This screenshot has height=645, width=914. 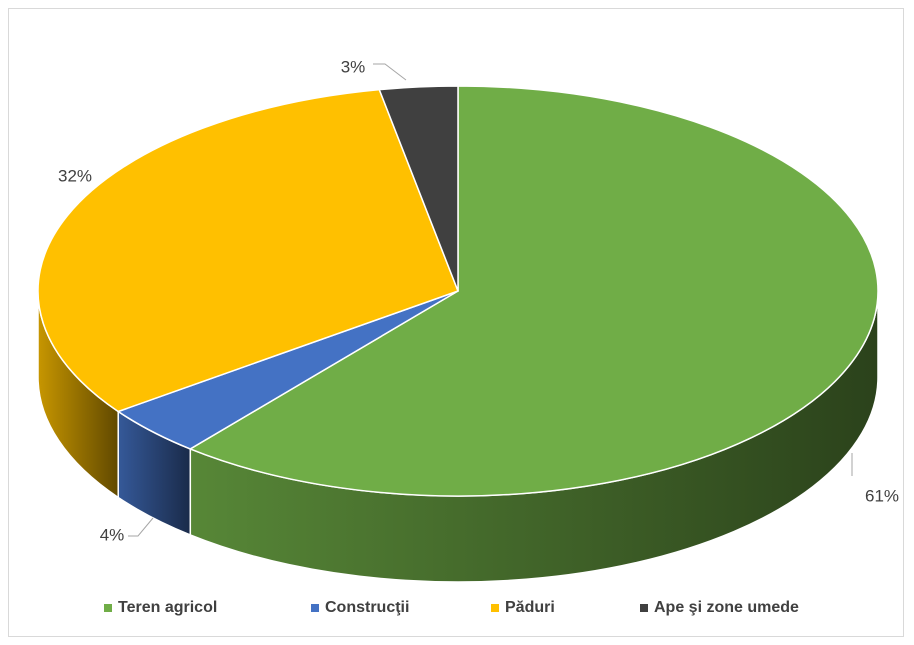 I want to click on legend-item-paduri: Păduri, so click(x=523, y=607).